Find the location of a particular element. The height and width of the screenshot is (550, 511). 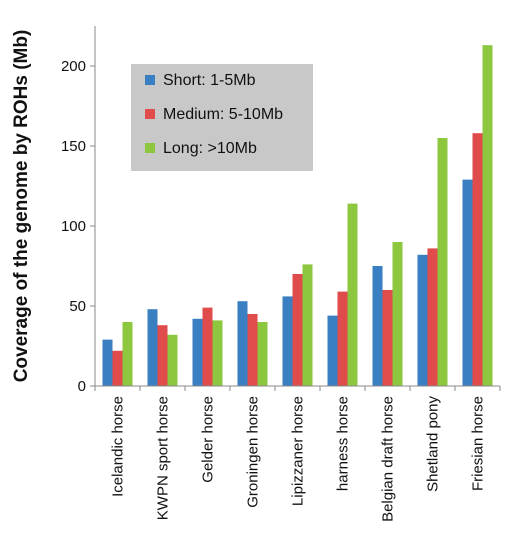

y-ticks-layer: 0 50 100 150 200 is located at coordinates (78, 226).